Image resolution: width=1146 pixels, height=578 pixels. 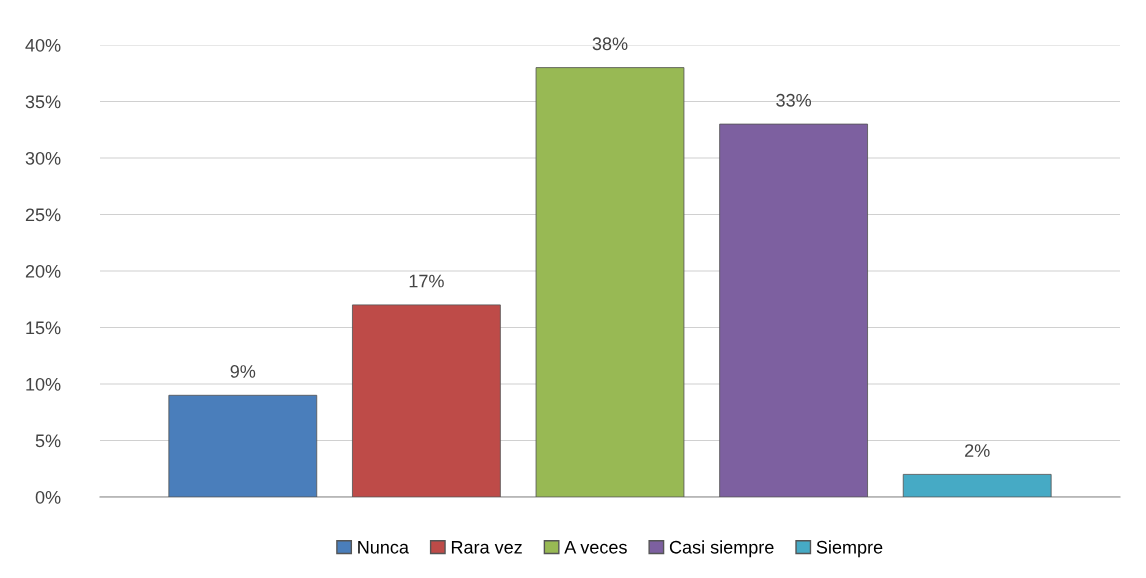 I want to click on y-tick-label: 30%, so click(x=43, y=158).